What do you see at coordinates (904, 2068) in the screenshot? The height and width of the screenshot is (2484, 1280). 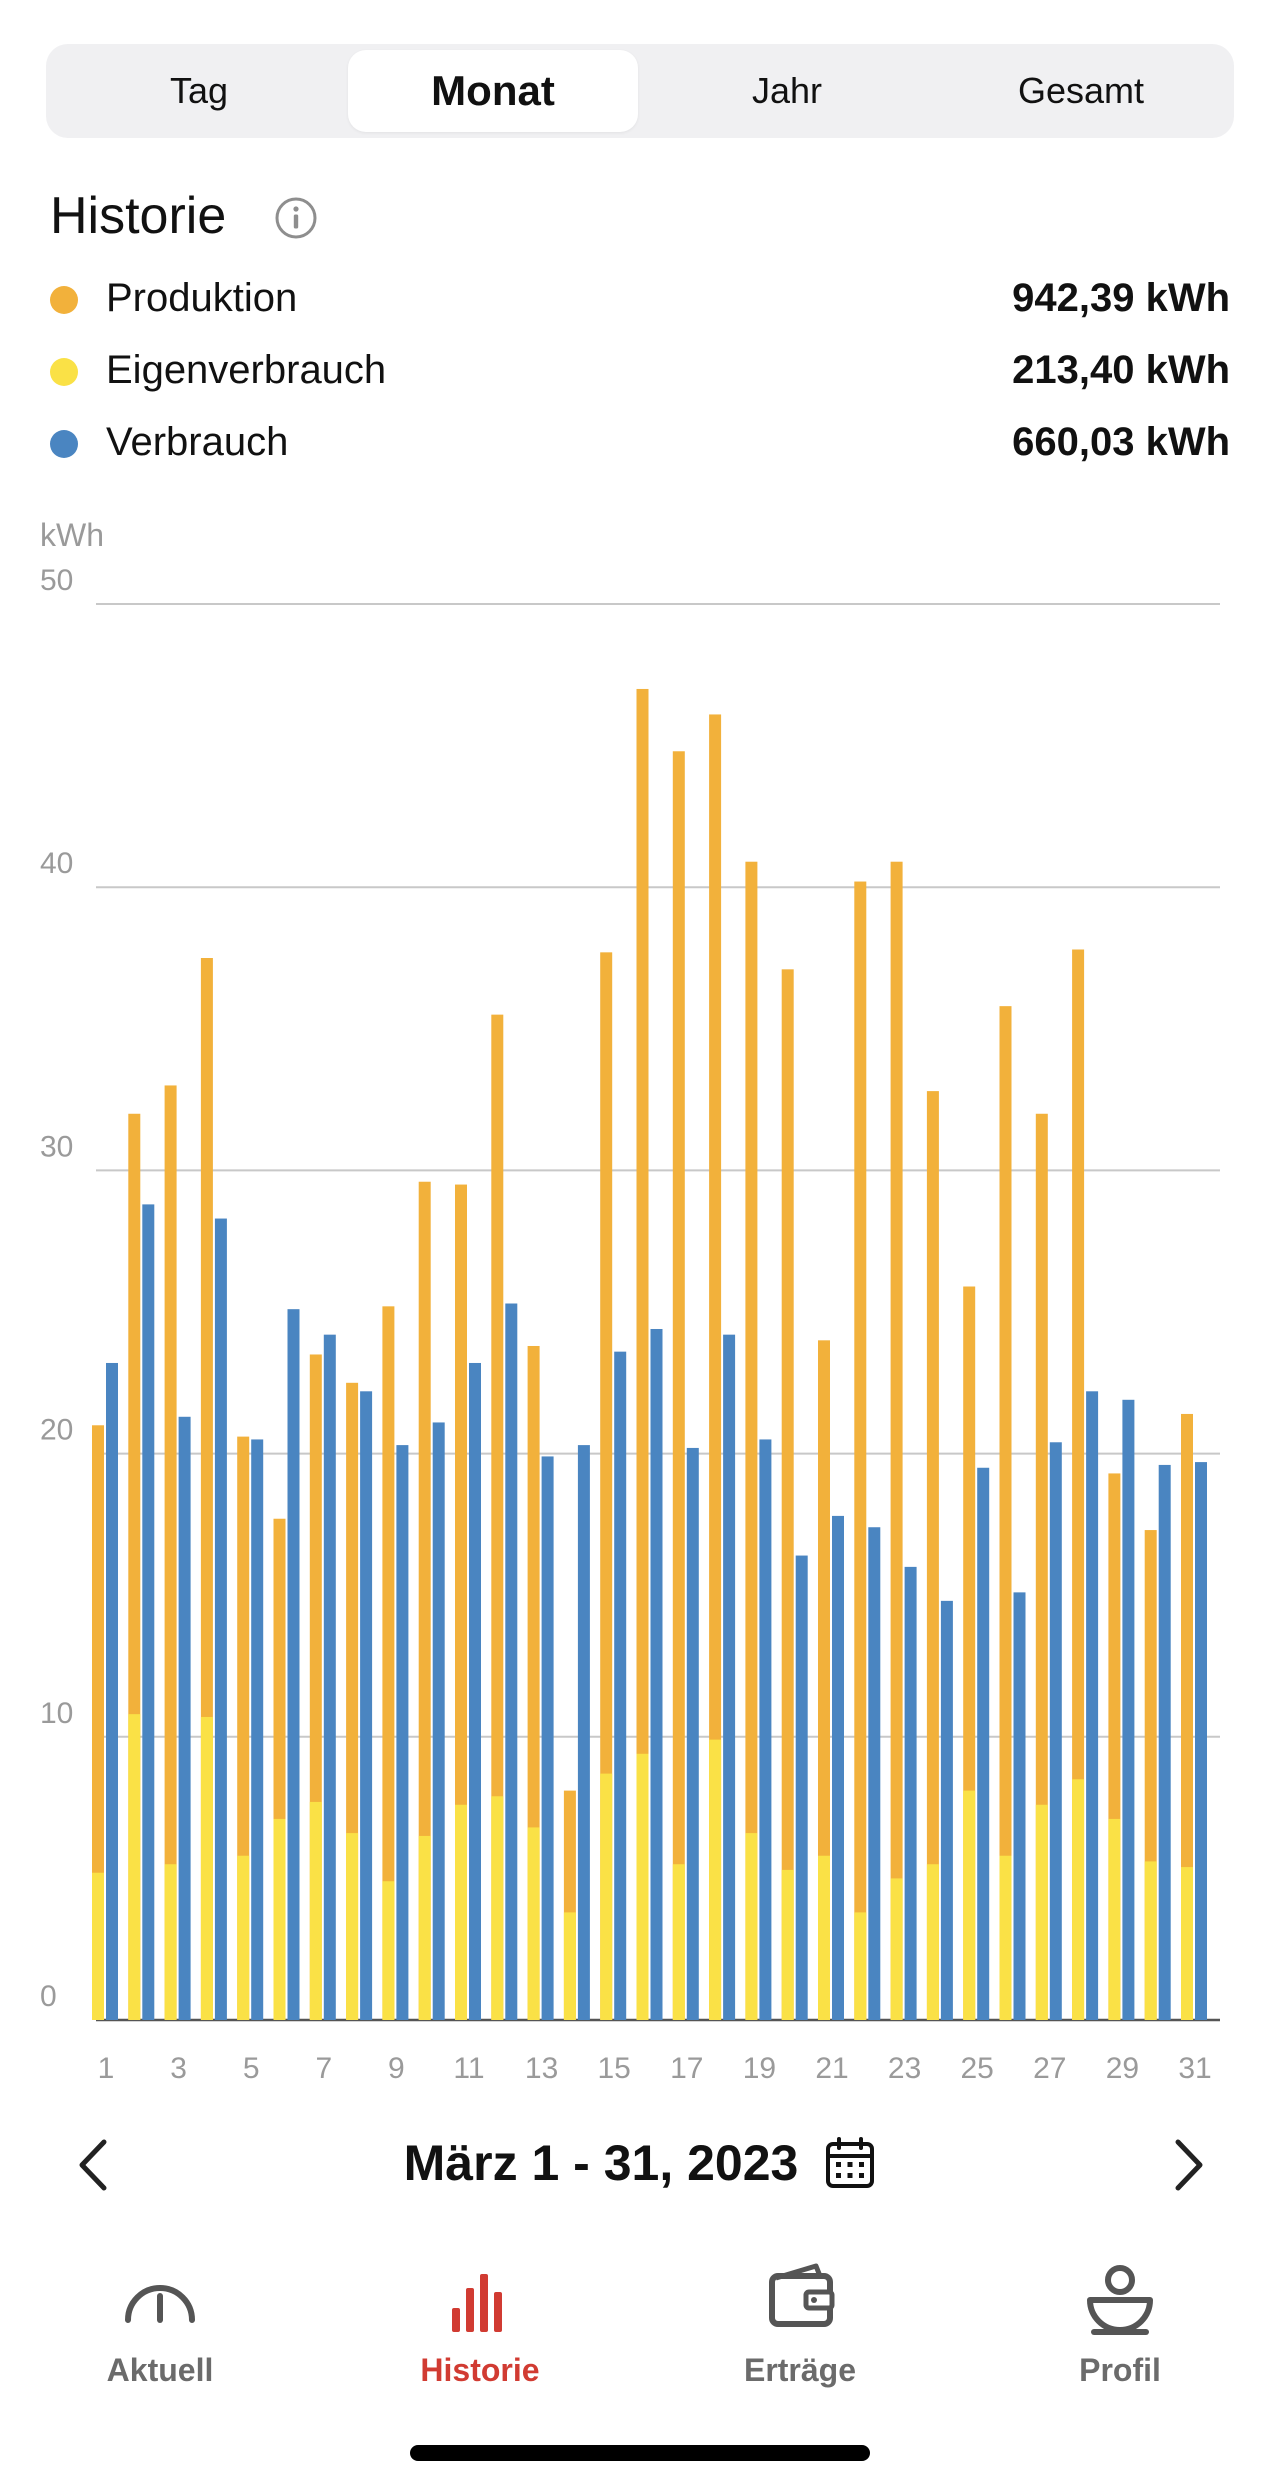 I see `x-tick-label: 23` at bounding box center [904, 2068].